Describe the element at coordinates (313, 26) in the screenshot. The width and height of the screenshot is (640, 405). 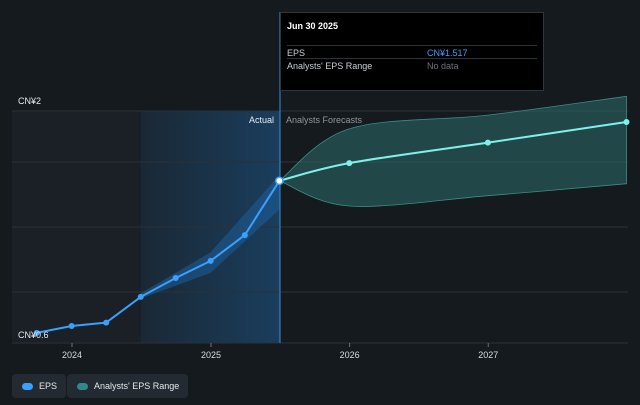
I see `tooltip-date: Jun 30 2025` at that location.